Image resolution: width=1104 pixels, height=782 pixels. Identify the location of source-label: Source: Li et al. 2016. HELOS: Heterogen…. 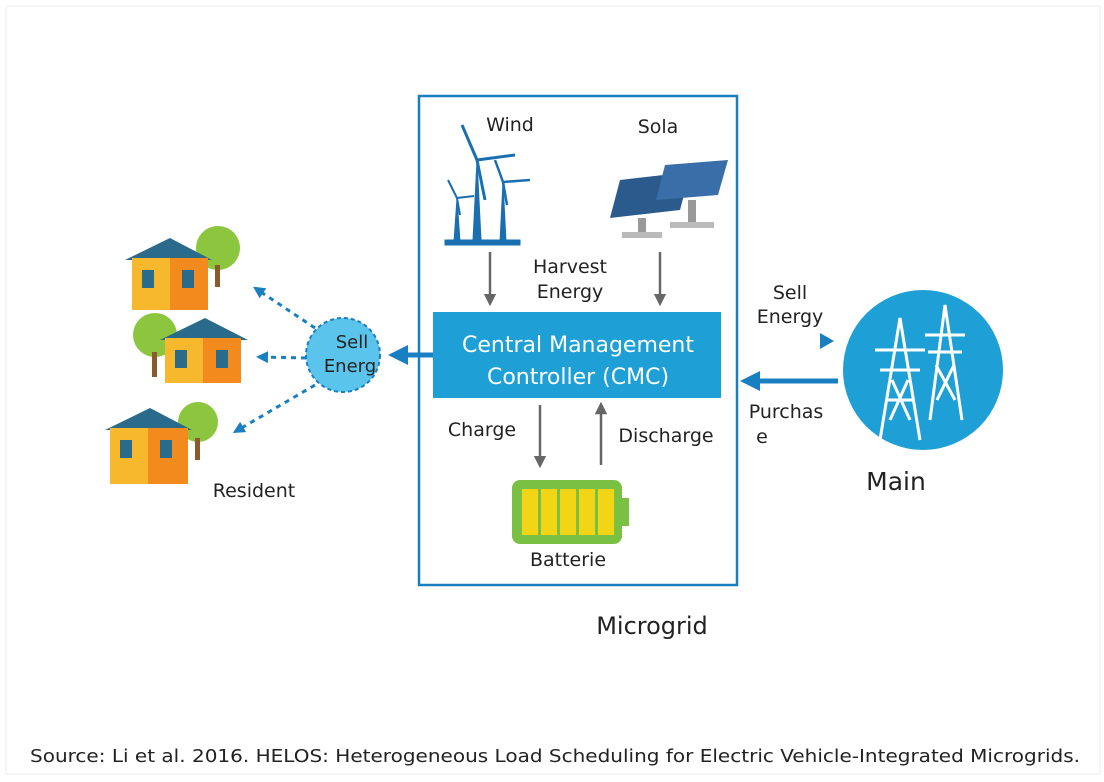
(555, 757).